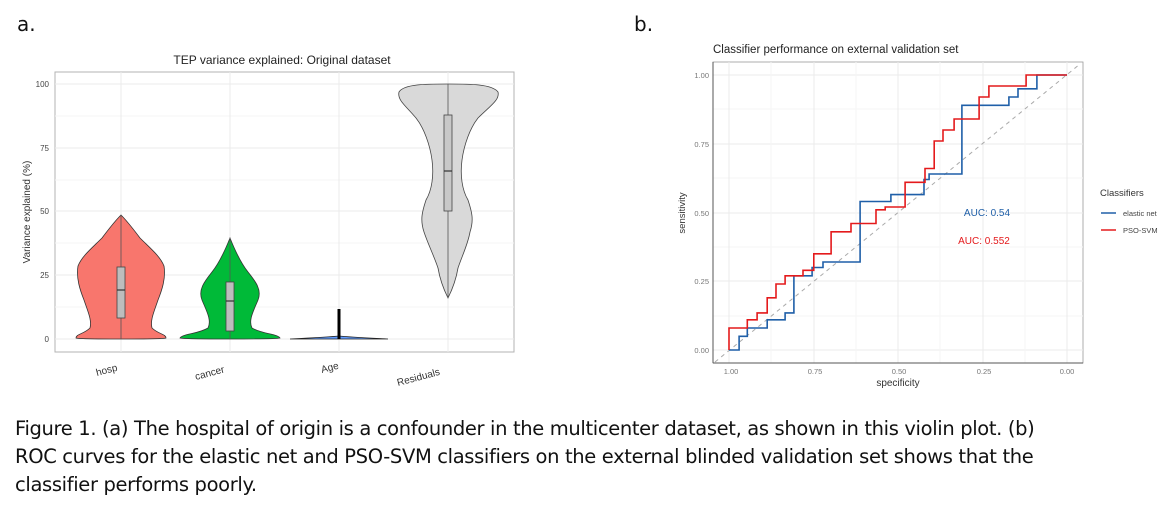  What do you see at coordinates (121, 292) in the screenshot?
I see `boxplot-hosp` at bounding box center [121, 292].